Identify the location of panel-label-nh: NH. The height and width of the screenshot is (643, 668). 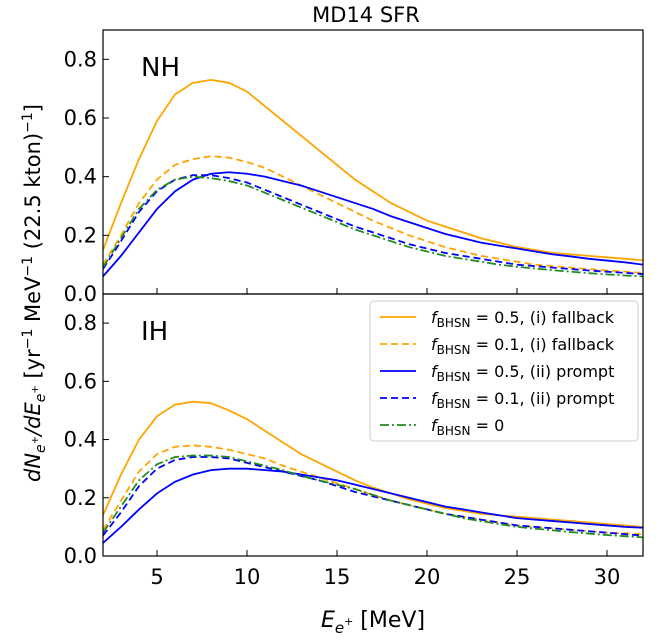
(160, 68).